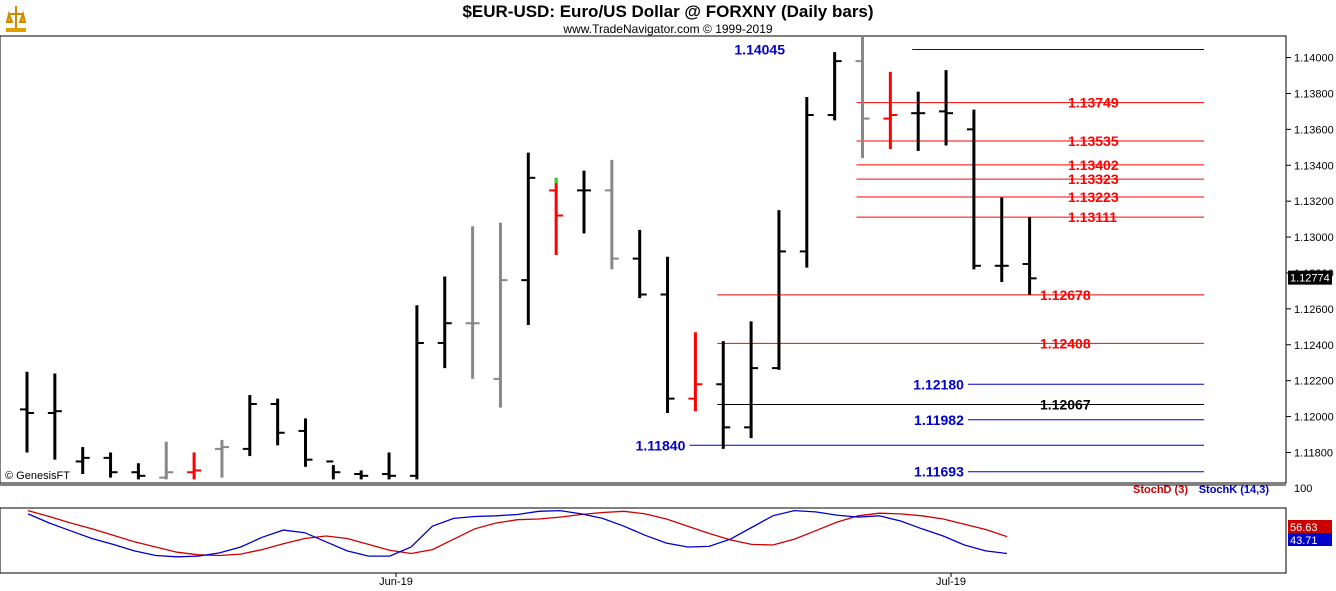 The height and width of the screenshot is (591, 1336). Describe the element at coordinates (1304, 528) in the screenshot. I see `stoch-last-label: 56.63` at that location.